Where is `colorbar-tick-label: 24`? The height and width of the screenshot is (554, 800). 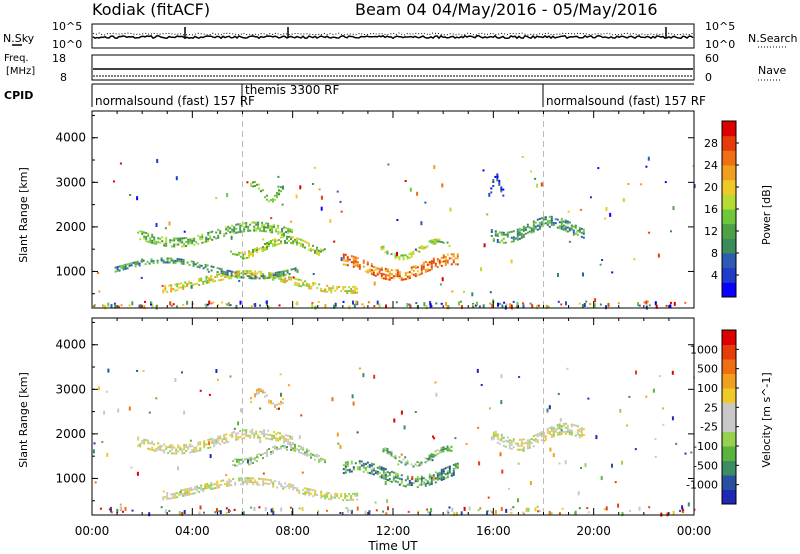 colorbar-tick-label: 24 is located at coordinates (711, 165).